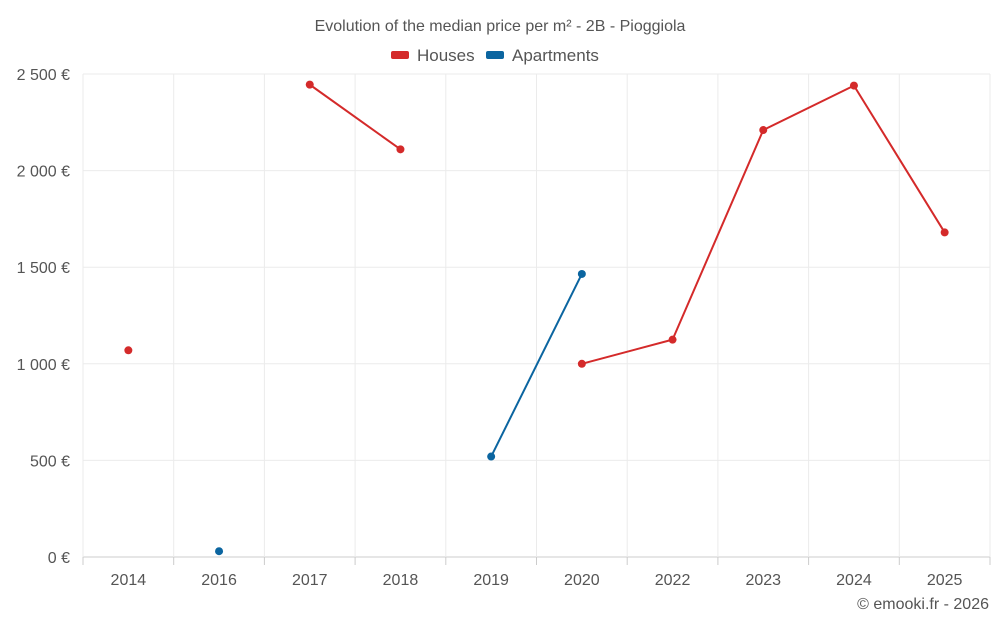 The image size is (1000, 625). What do you see at coordinates (854, 580) in the screenshot?
I see `x-tick-label: 2024` at bounding box center [854, 580].